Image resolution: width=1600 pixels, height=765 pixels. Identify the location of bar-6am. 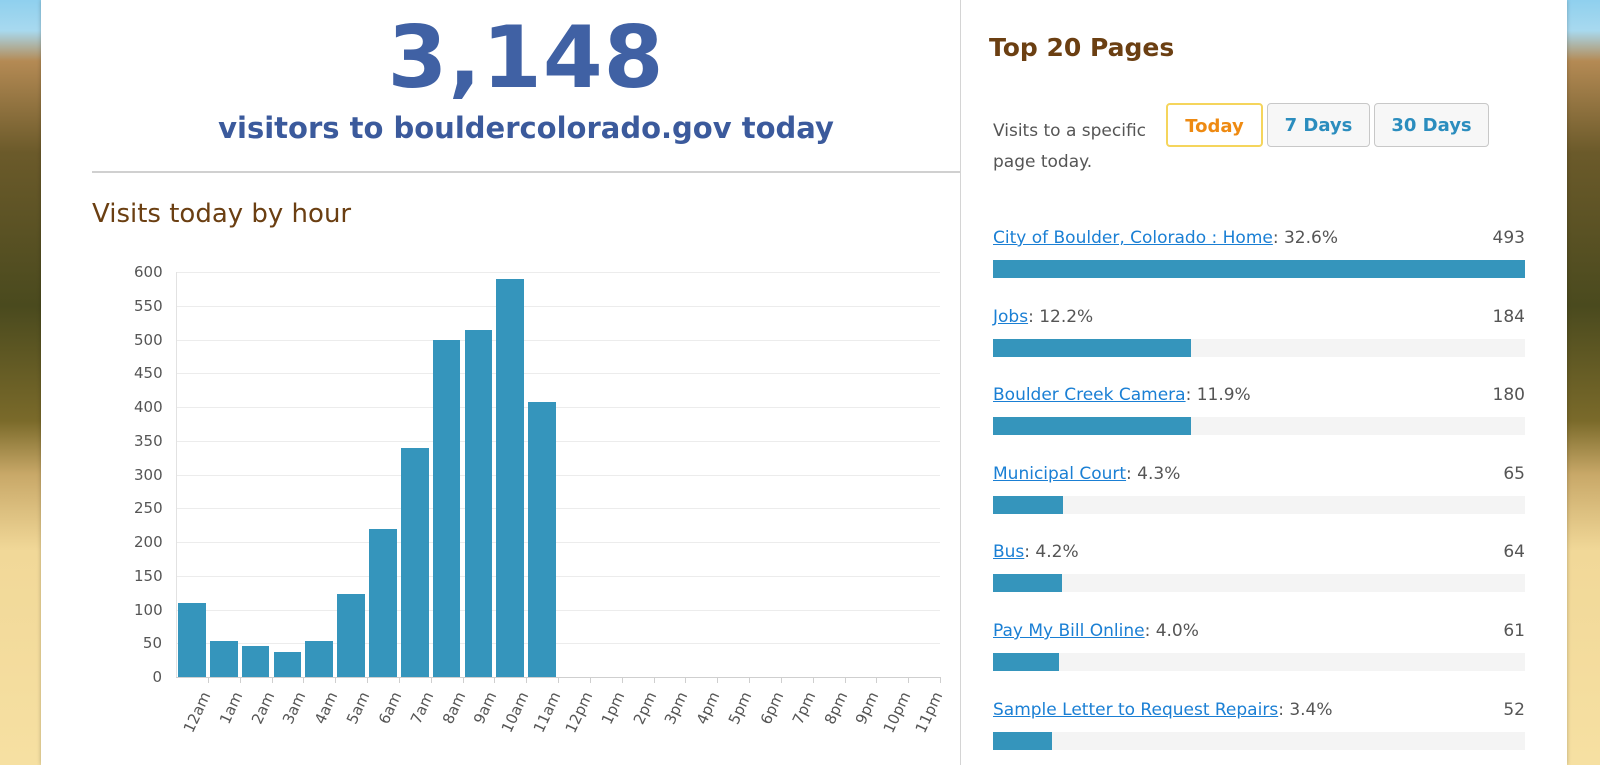
(383, 603).